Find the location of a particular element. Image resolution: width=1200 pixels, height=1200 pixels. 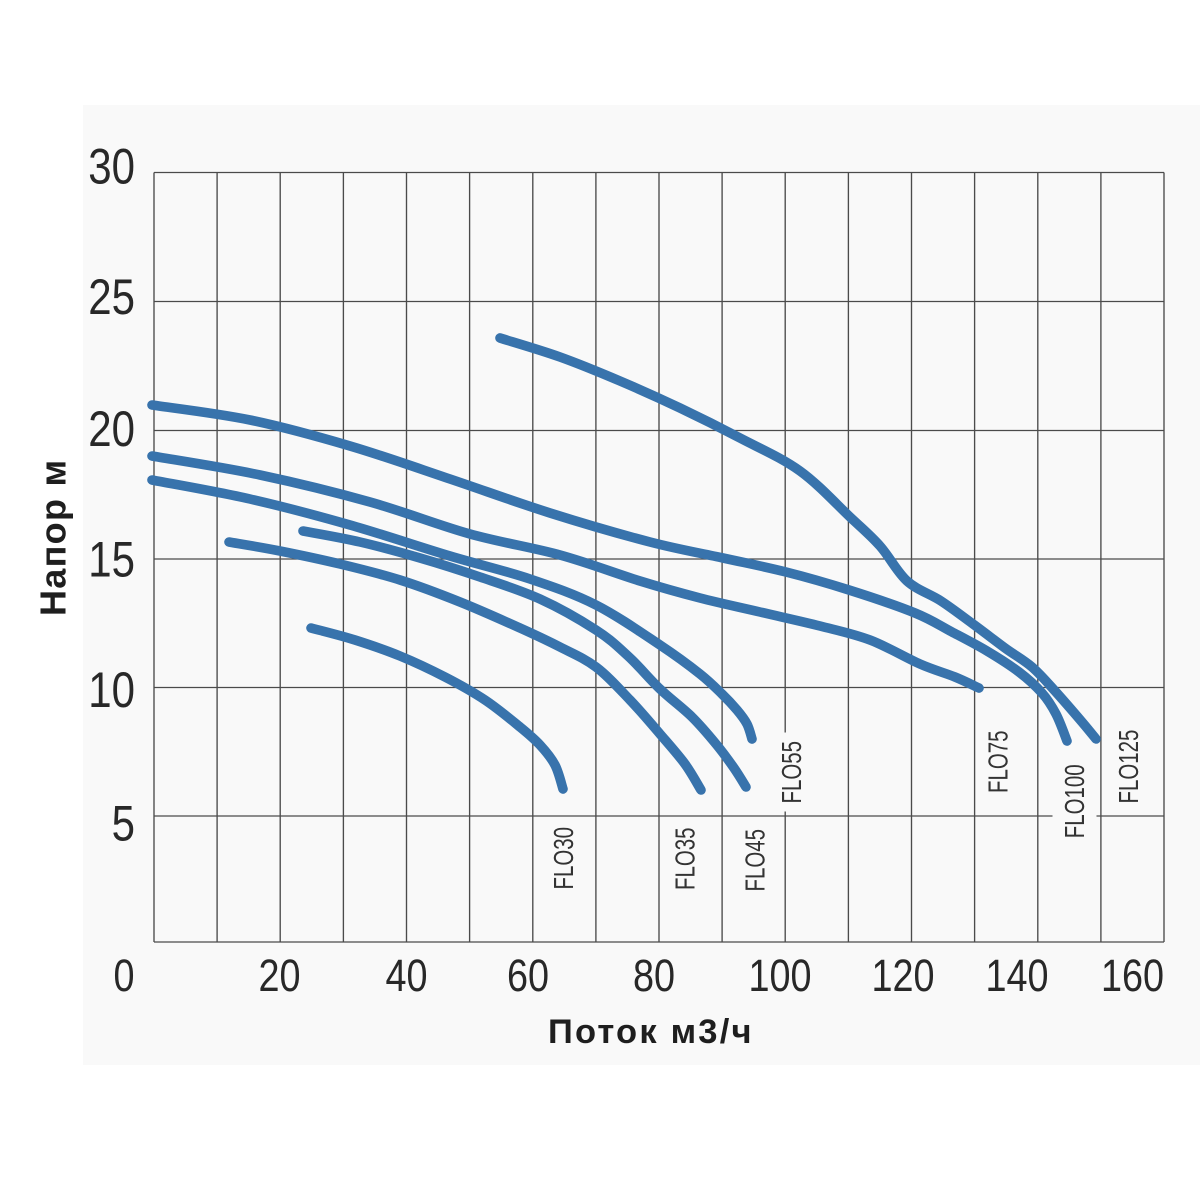

svg-text: 120 is located at coordinates (902, 975).